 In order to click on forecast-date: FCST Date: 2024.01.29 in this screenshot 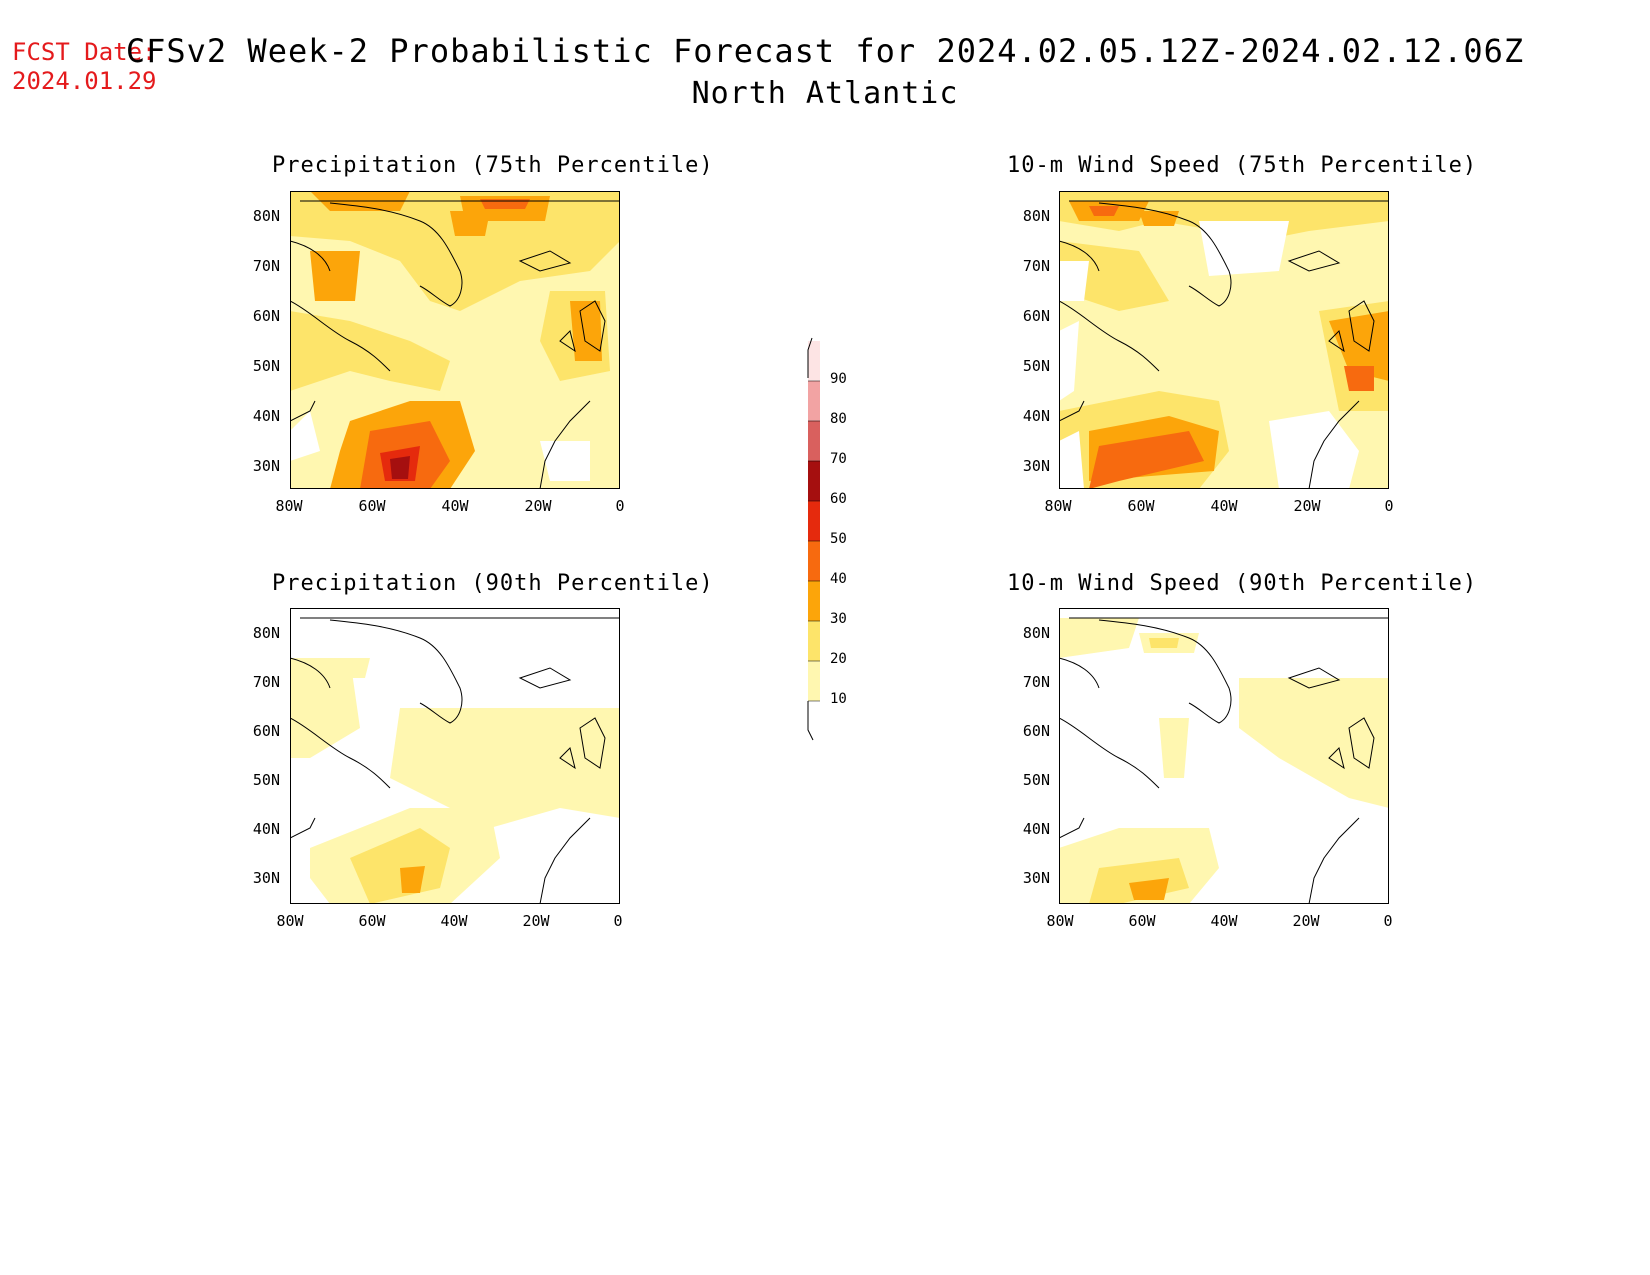, I will do `click(84, 67)`.